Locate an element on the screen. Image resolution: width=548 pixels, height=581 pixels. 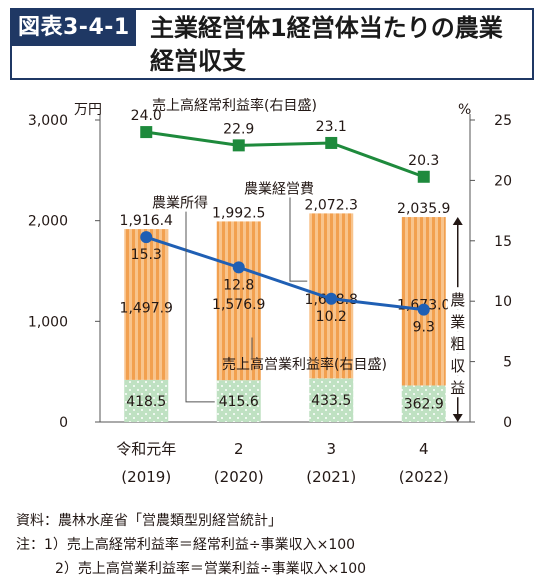
x-tick-year-label: (2019) is located at coordinates (146, 477).